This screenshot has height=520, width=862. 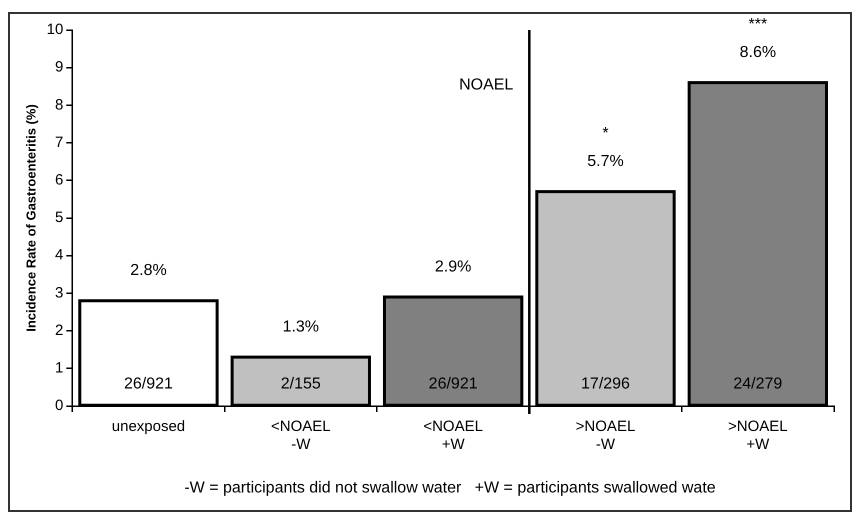 I want to click on data-label: 2.9%, so click(x=453, y=267).